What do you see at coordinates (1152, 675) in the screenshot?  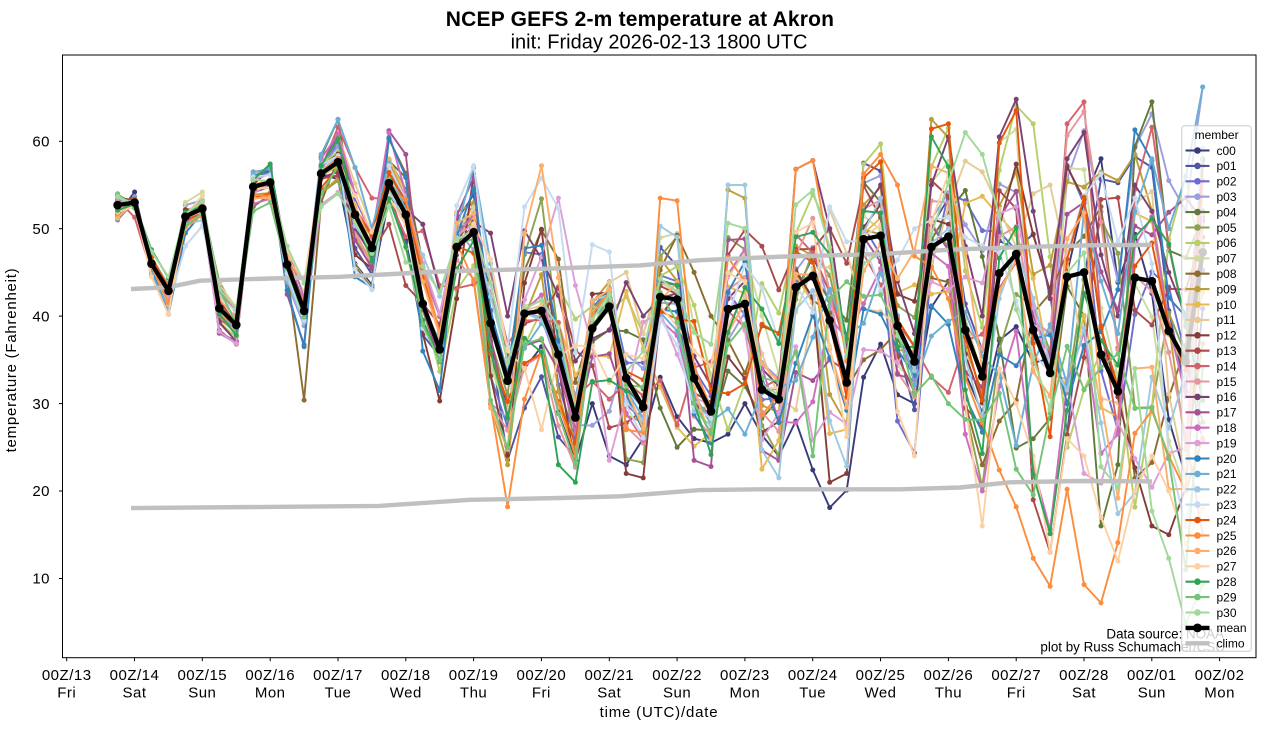 I see `svg-text: 00Z/01` at bounding box center [1152, 675].